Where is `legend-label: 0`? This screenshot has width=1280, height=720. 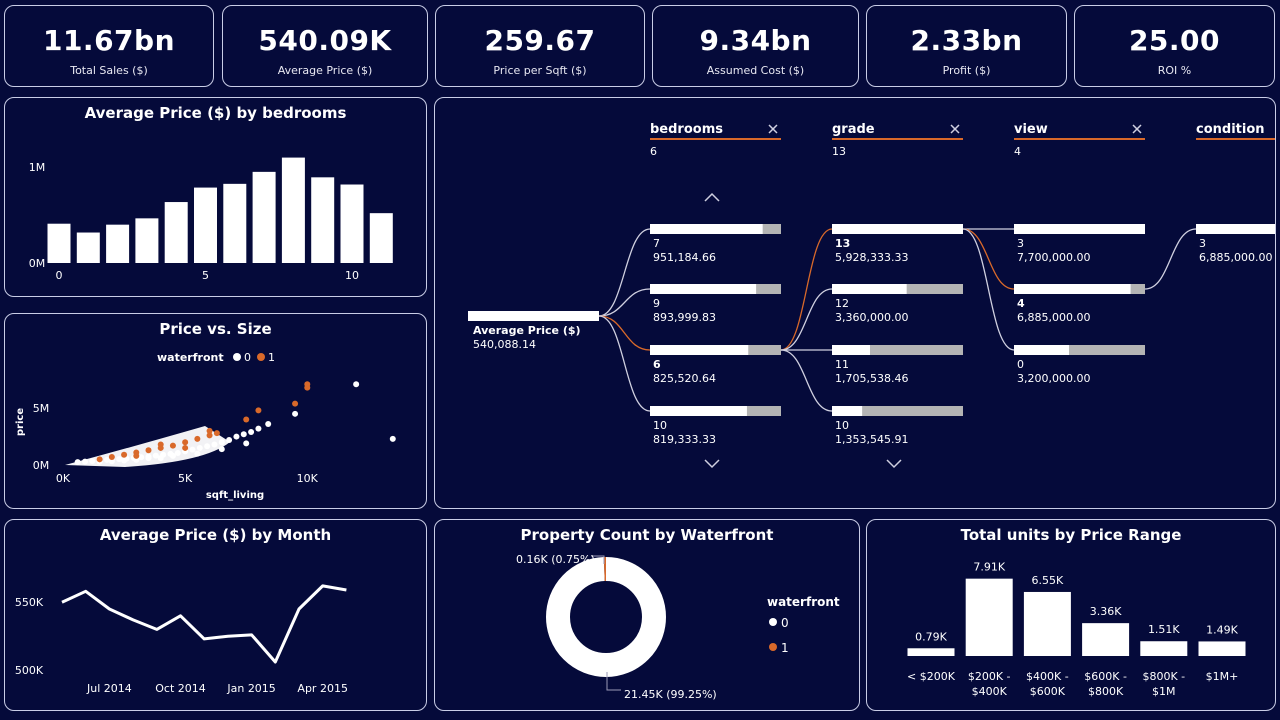 legend-label: 0 is located at coordinates (247, 357).